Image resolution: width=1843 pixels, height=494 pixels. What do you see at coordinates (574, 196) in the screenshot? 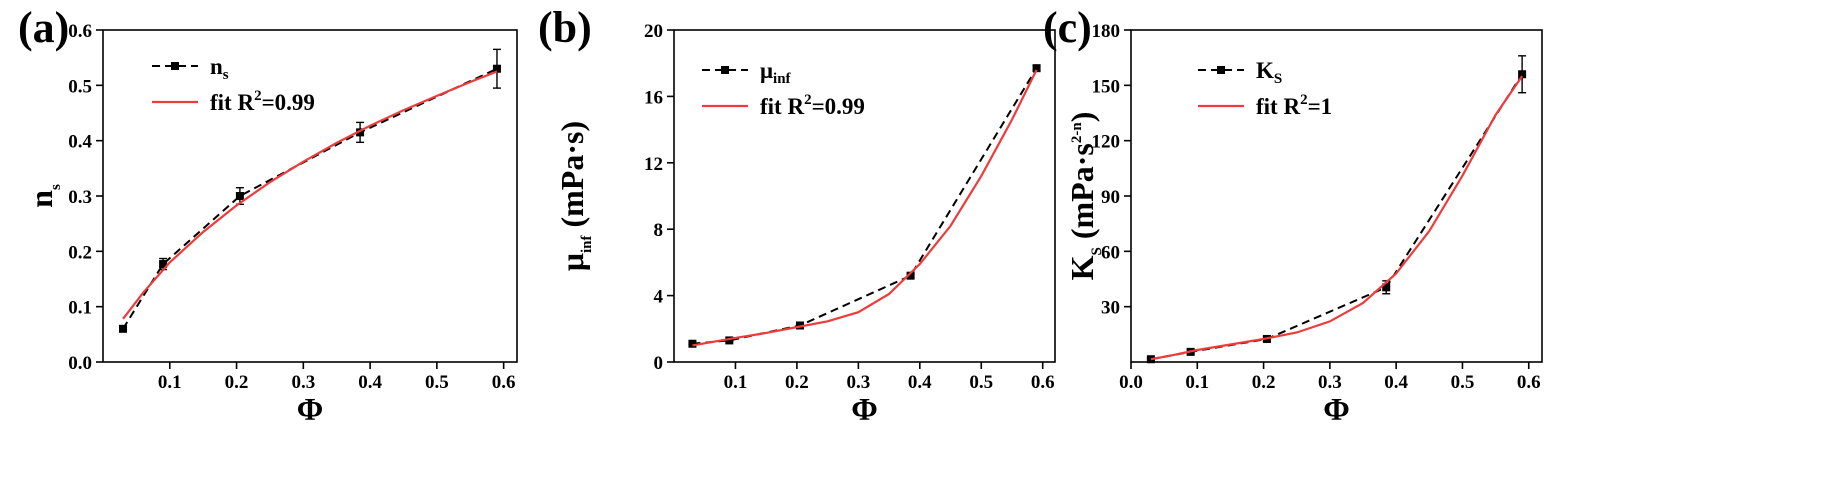
I see `y-axis-label: μinf (mPa·s)` at bounding box center [574, 196].